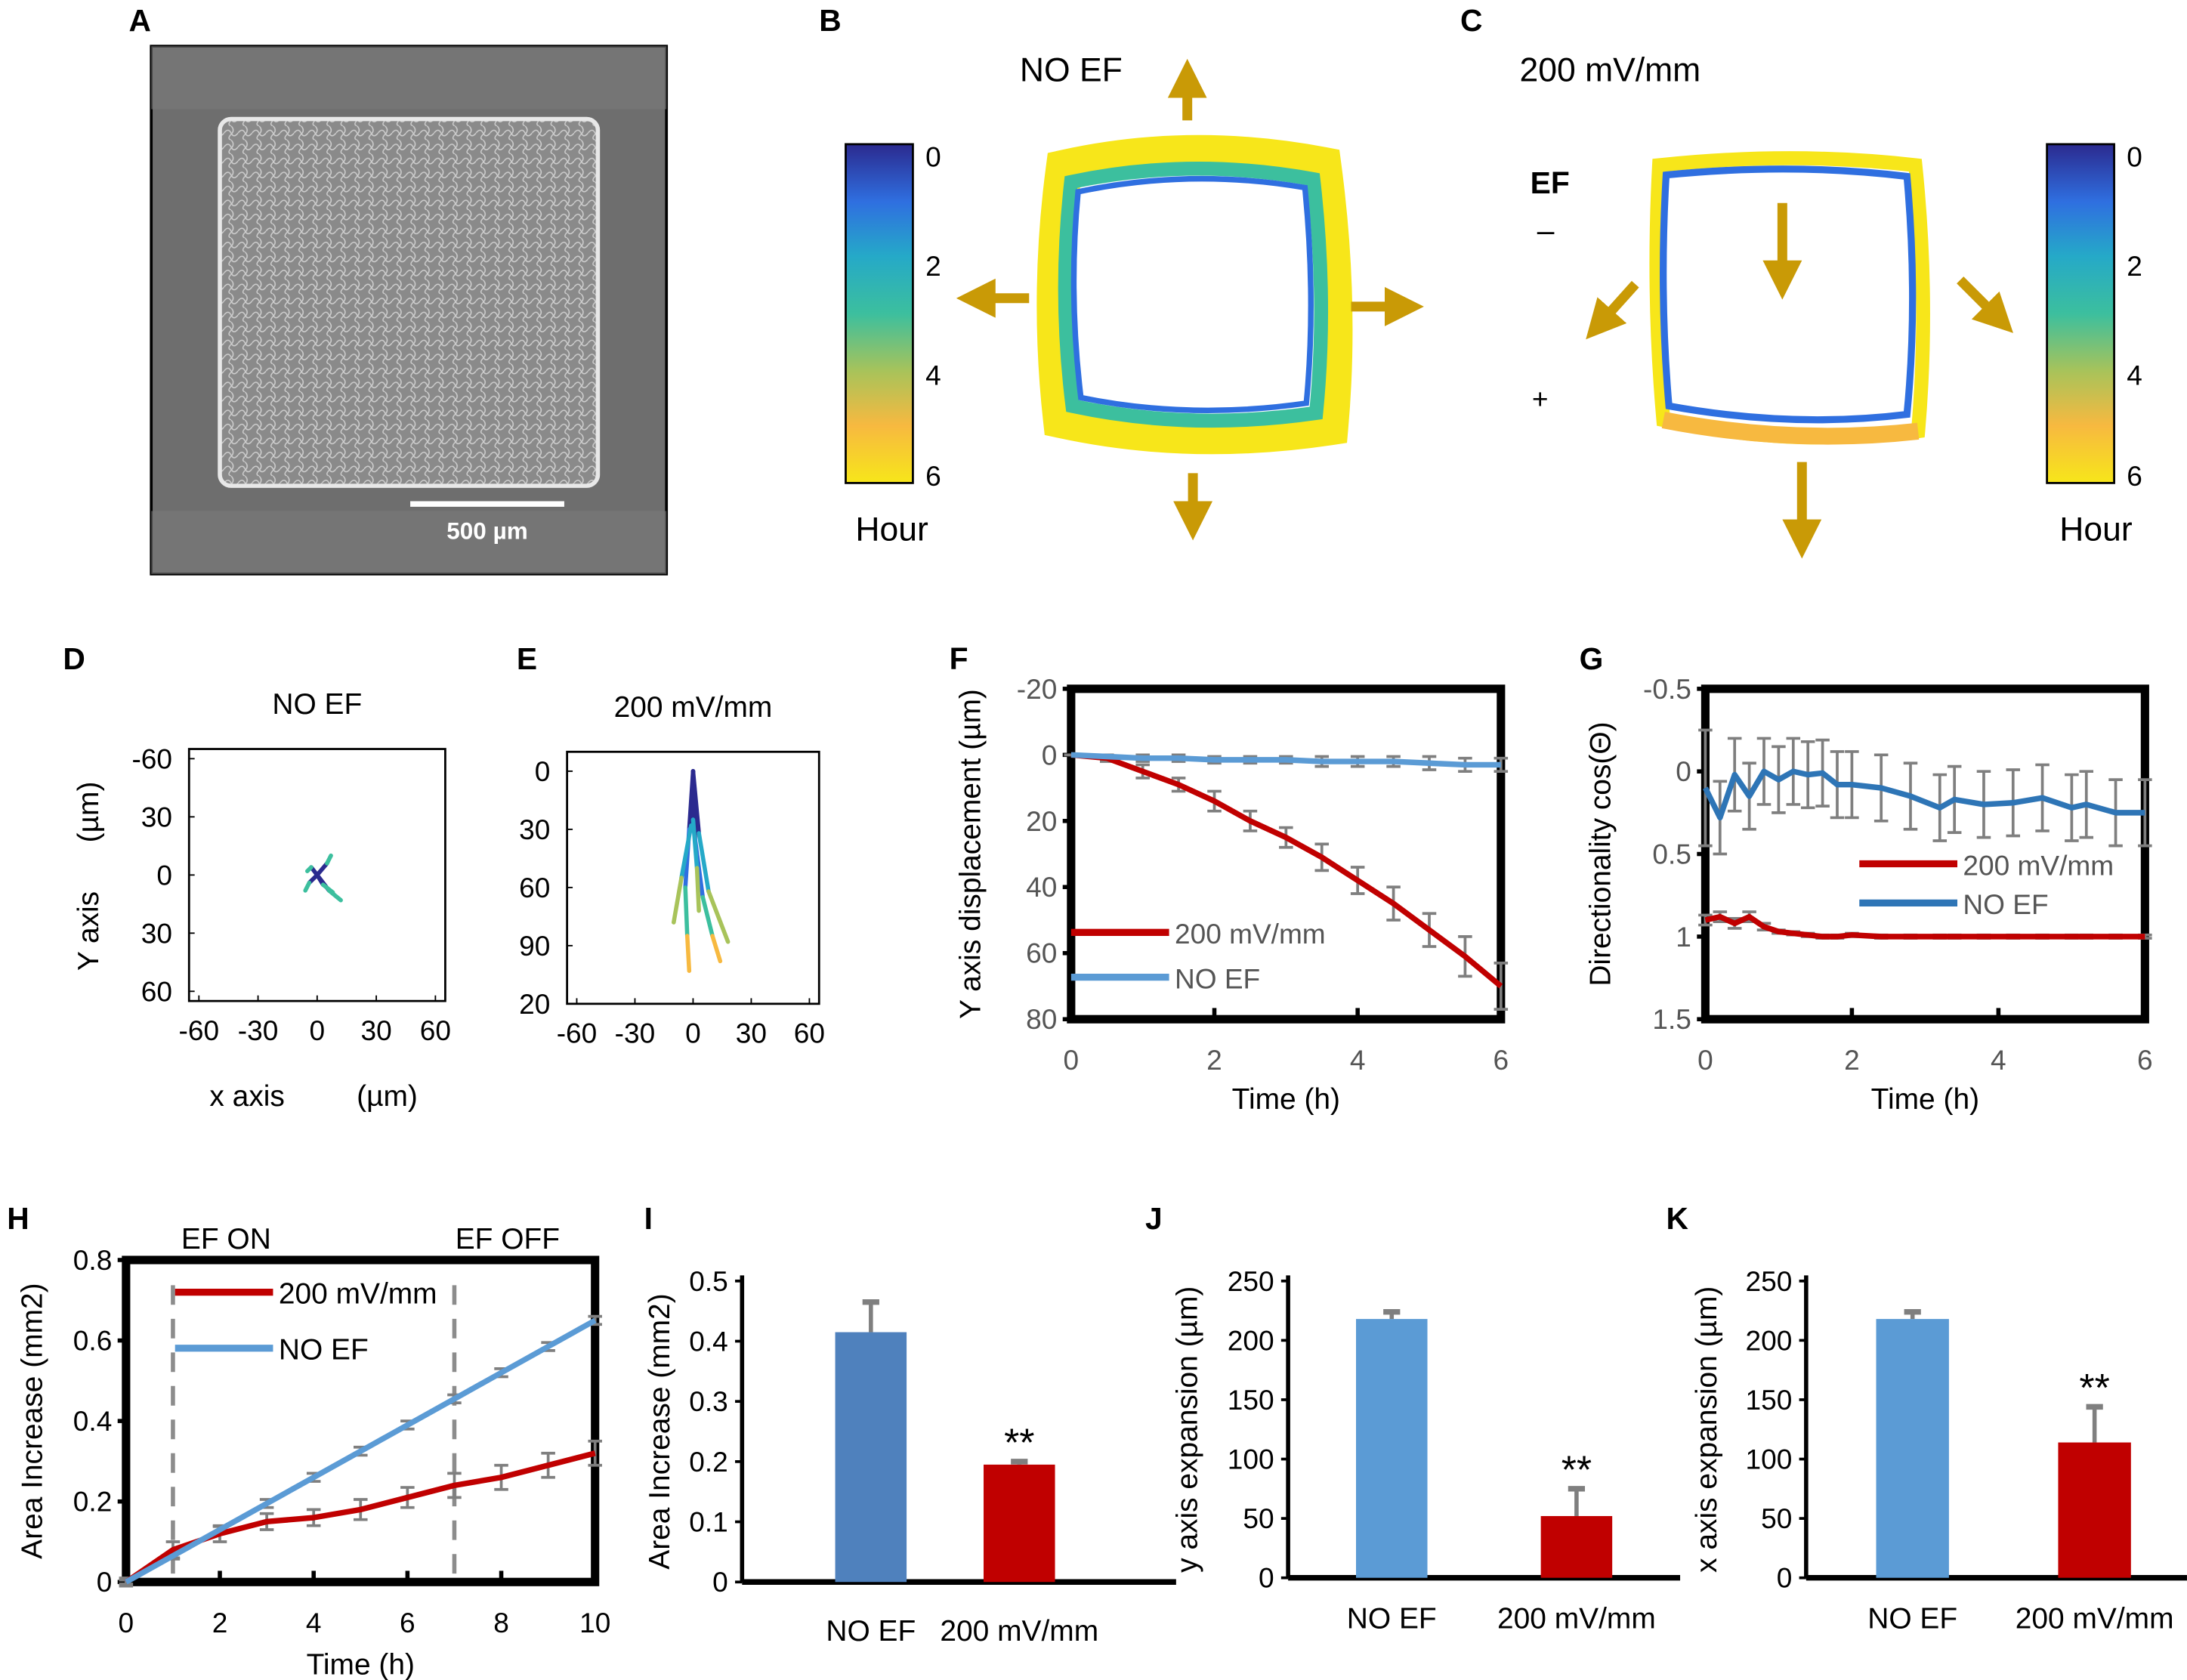  What do you see at coordinates (2134, 375) in the screenshot?
I see `colorbar-tick: 4` at bounding box center [2134, 375].